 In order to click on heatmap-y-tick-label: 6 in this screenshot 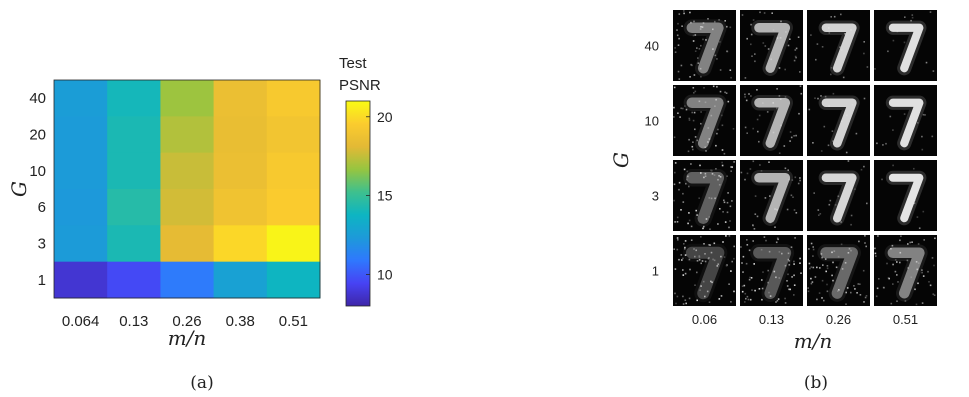, I will do `click(42, 207)`.